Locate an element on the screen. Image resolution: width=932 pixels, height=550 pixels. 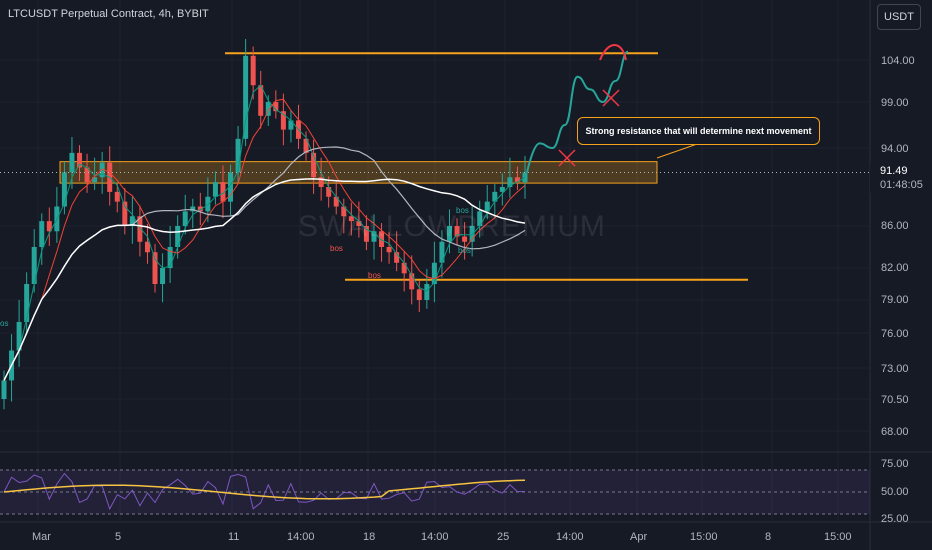
bos-label: os is located at coordinates (4, 323).